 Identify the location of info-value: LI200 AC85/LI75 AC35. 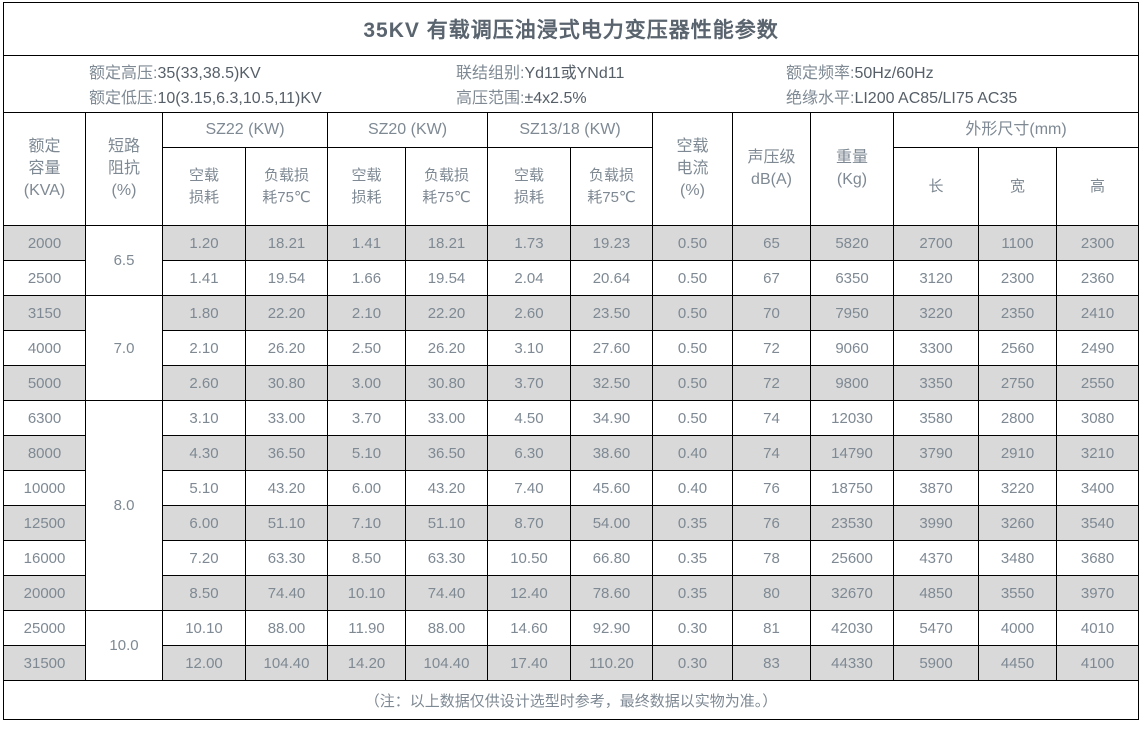
(936, 98).